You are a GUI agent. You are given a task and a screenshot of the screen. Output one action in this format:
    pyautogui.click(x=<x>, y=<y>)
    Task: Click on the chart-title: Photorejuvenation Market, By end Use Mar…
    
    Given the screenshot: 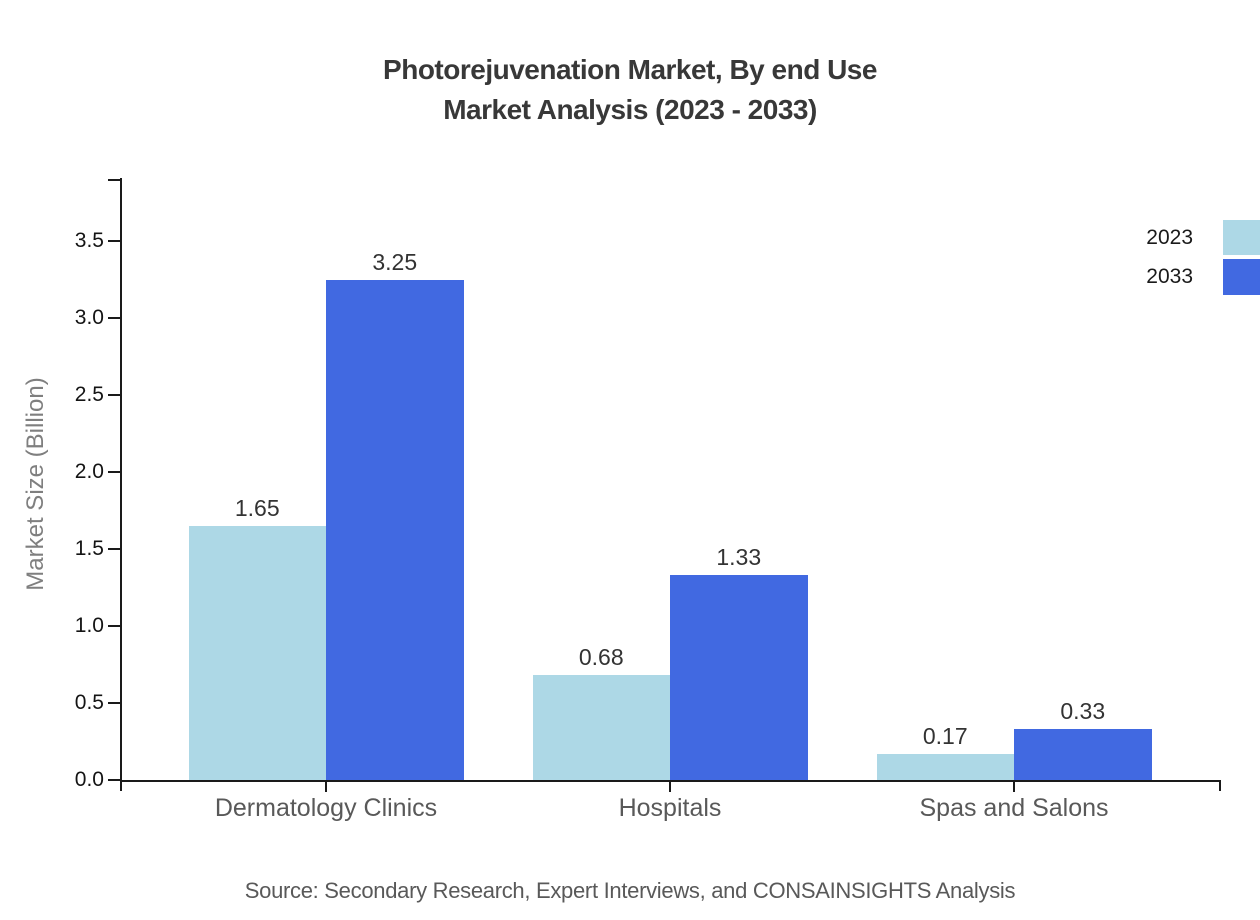 What is the action you would take?
    pyautogui.click(x=630, y=90)
    